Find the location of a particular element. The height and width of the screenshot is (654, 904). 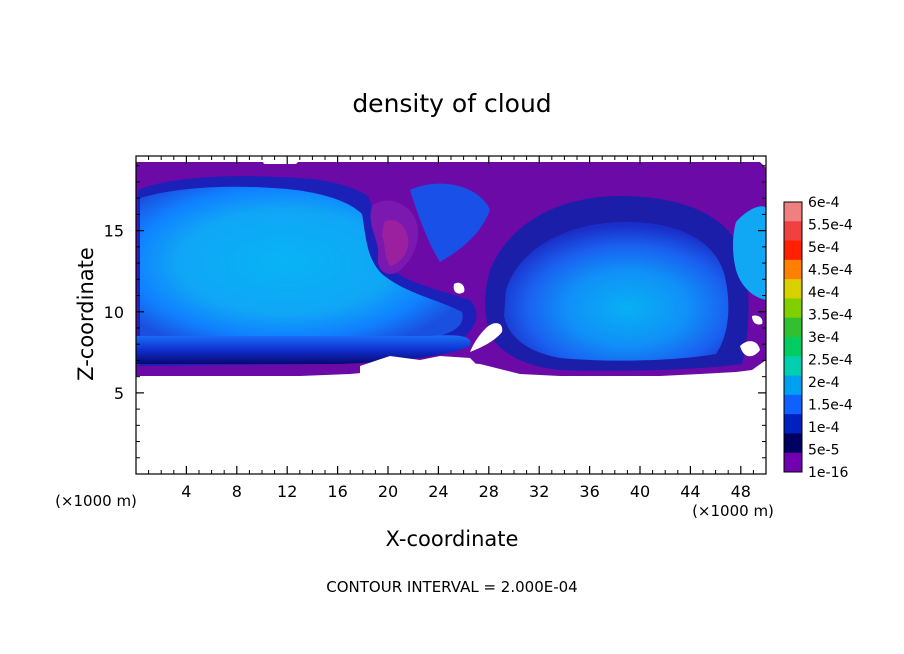

x-tick-label: 16 is located at coordinates (337, 491).